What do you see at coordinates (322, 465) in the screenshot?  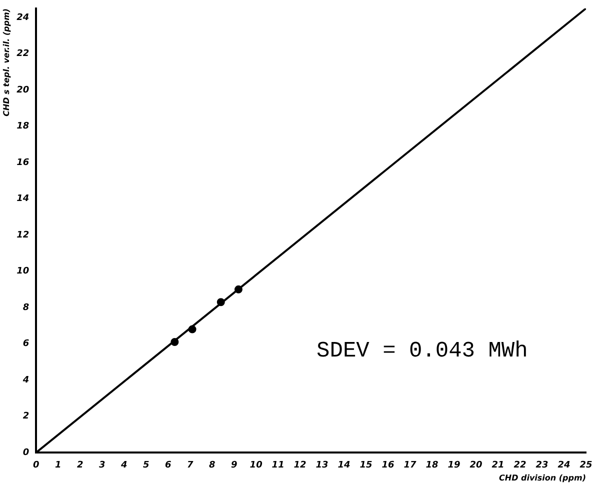 I see `x-tick-label: 13` at bounding box center [322, 465].